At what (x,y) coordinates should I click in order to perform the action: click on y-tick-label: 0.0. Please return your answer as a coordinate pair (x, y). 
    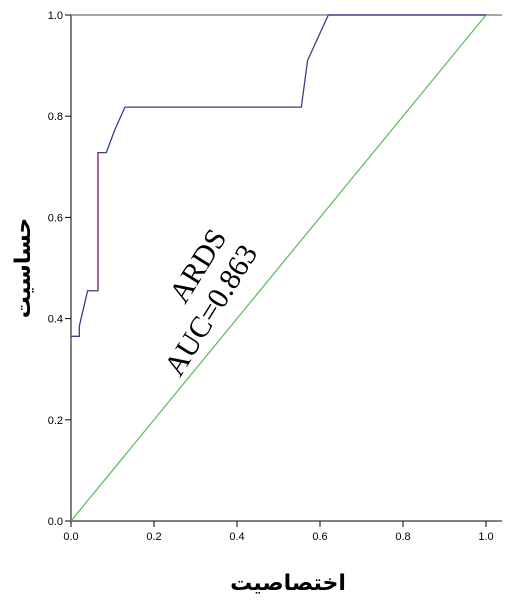
    Looking at the image, I should click on (55, 522).